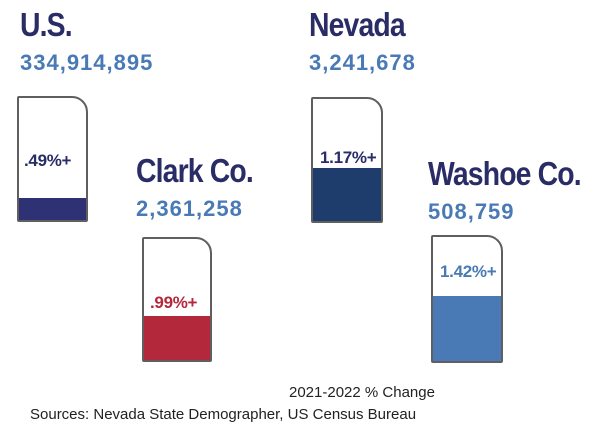 The width and height of the screenshot is (598, 435). Describe the element at coordinates (174, 302) in the screenshot. I see `pct-label-clark: .99%+` at that location.